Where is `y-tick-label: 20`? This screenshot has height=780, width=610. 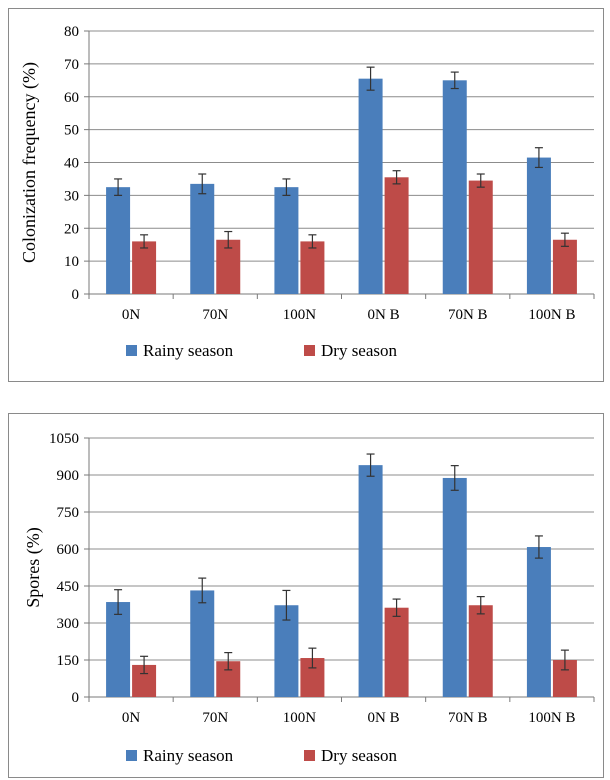 y-tick-label: 20 is located at coordinates (71, 229).